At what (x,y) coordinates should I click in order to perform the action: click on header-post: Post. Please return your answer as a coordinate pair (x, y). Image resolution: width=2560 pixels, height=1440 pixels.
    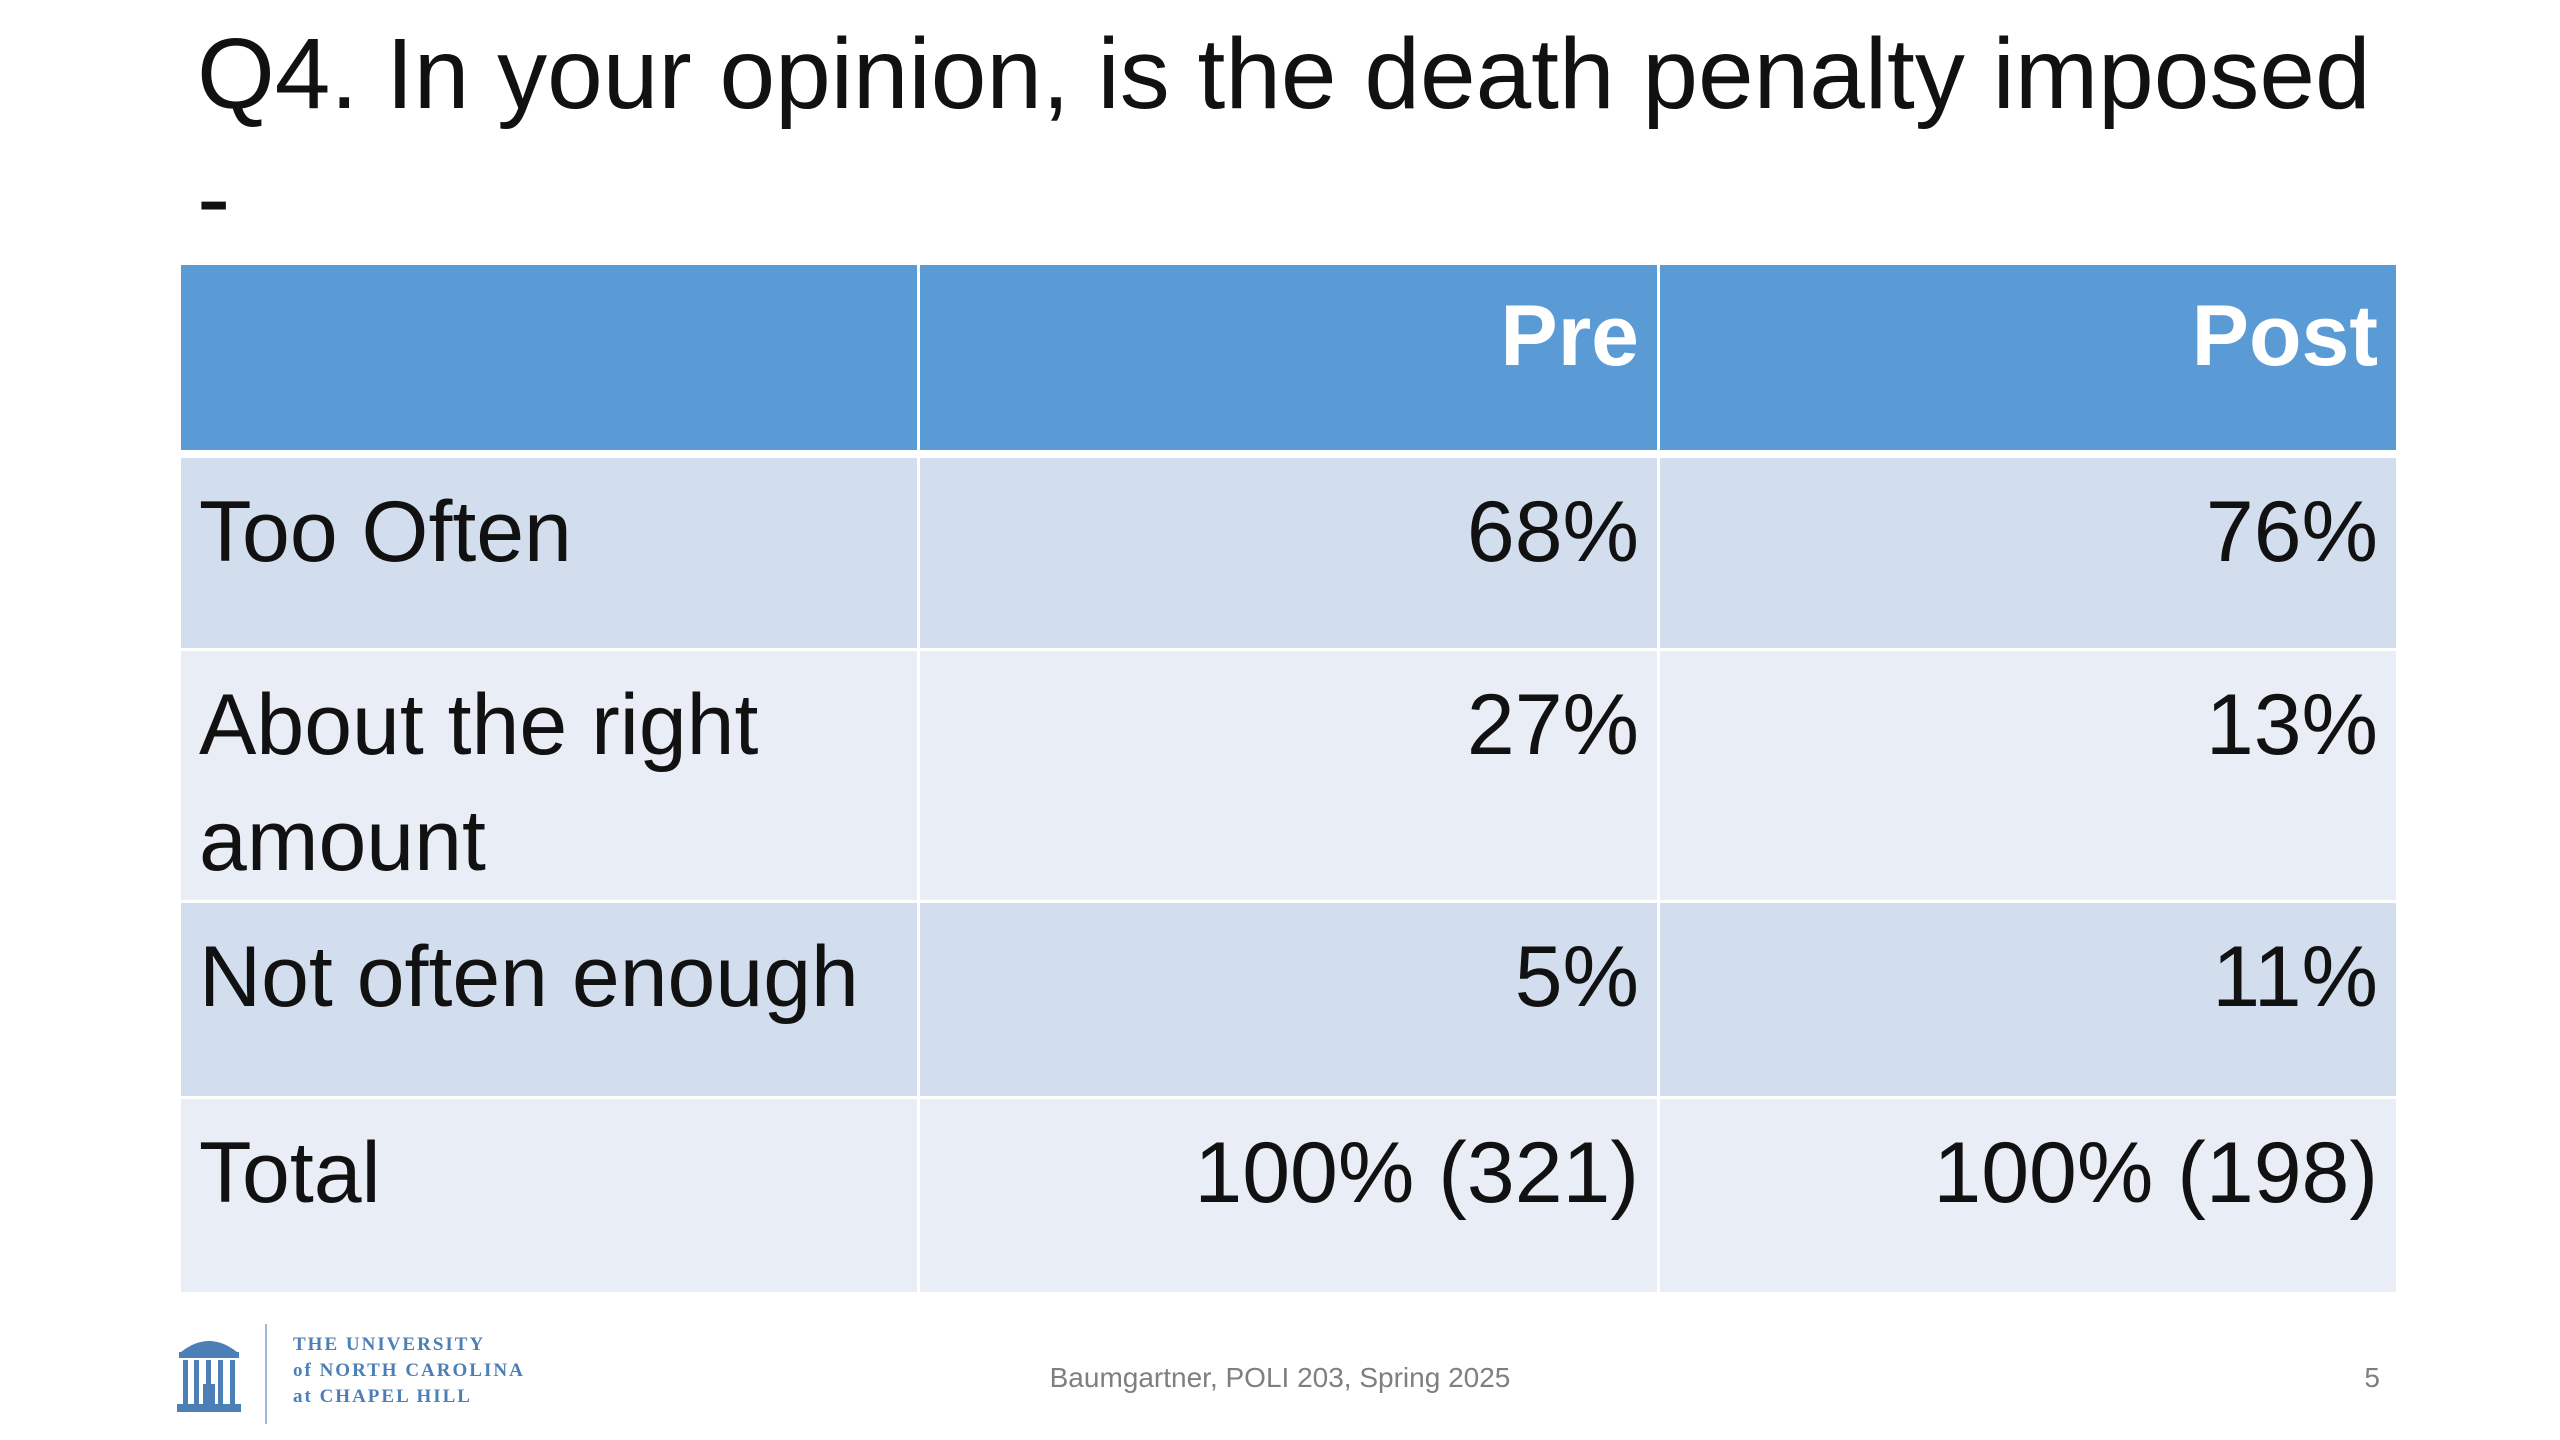
    Looking at the image, I should click on (2028, 360).